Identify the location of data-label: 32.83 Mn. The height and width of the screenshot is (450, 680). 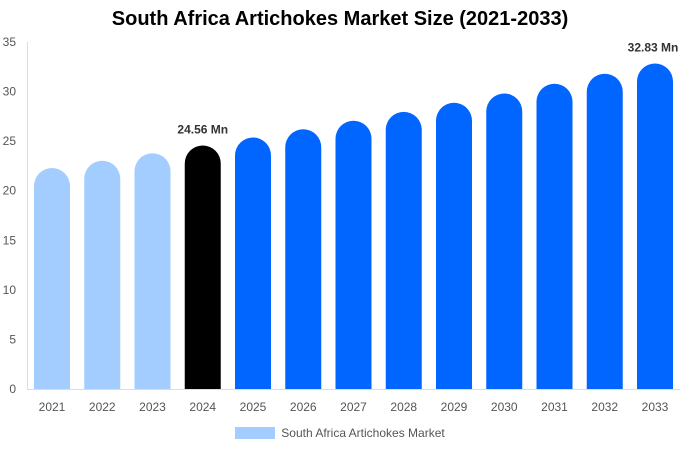
(653, 48).